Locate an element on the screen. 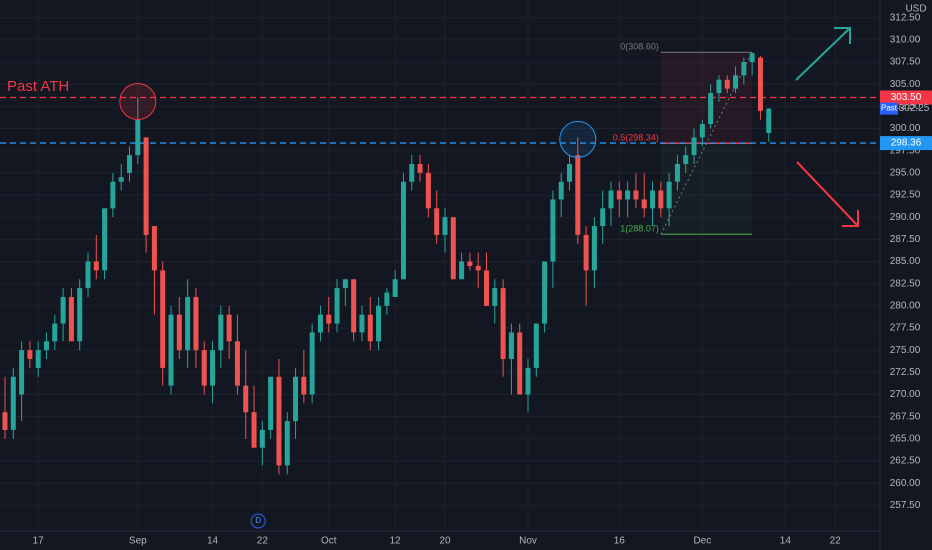 The height and width of the screenshot is (550, 932). y-tick-label: 305.00 is located at coordinates (905, 84).